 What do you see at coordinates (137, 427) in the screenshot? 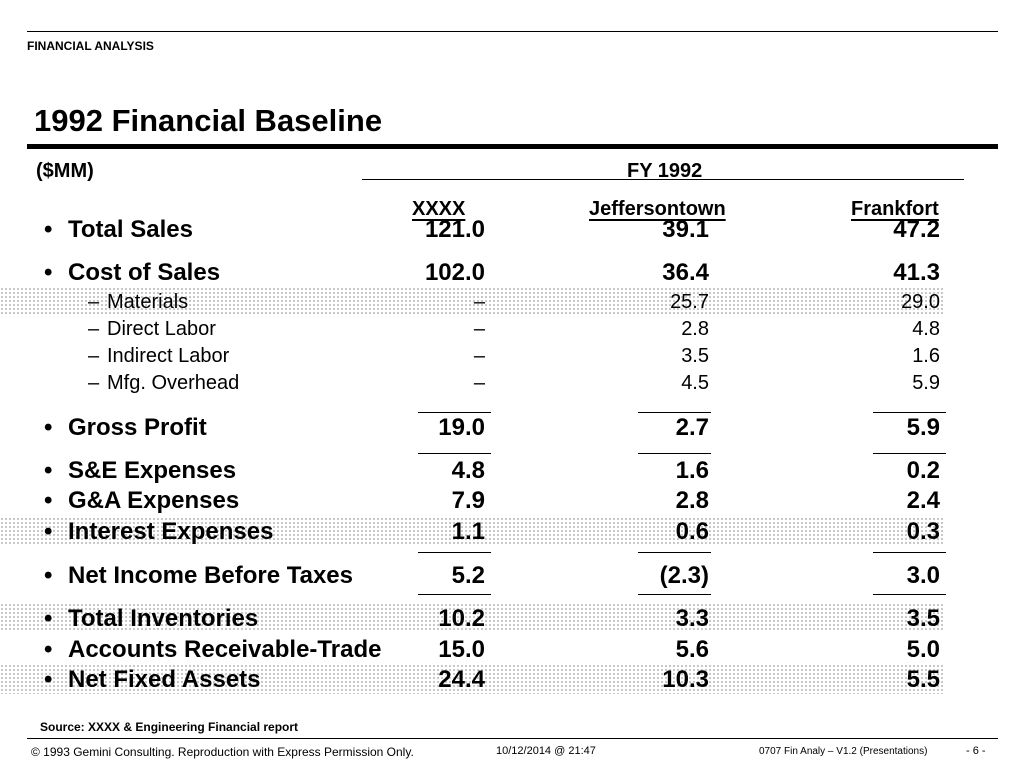
I see `row-label: Gross Profit` at bounding box center [137, 427].